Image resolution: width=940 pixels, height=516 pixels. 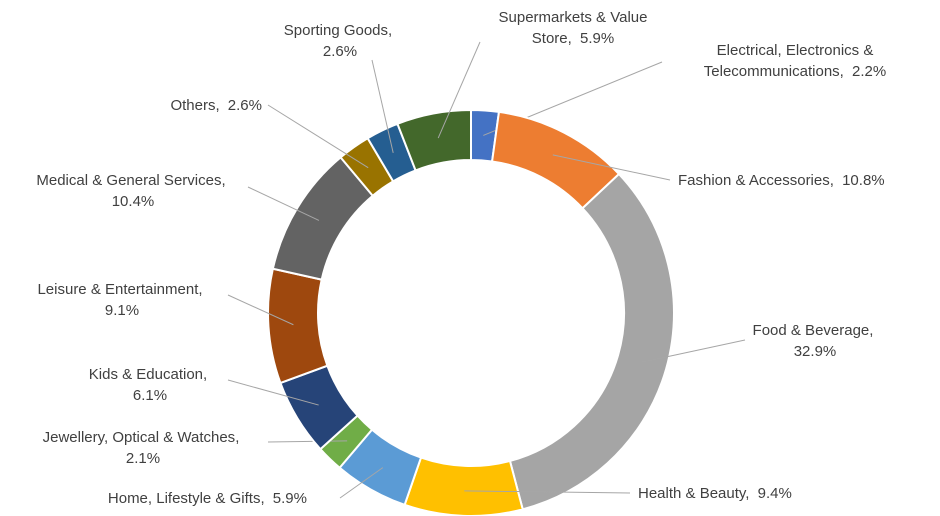 I want to click on value-label: 10.4%, so click(x=133, y=201).